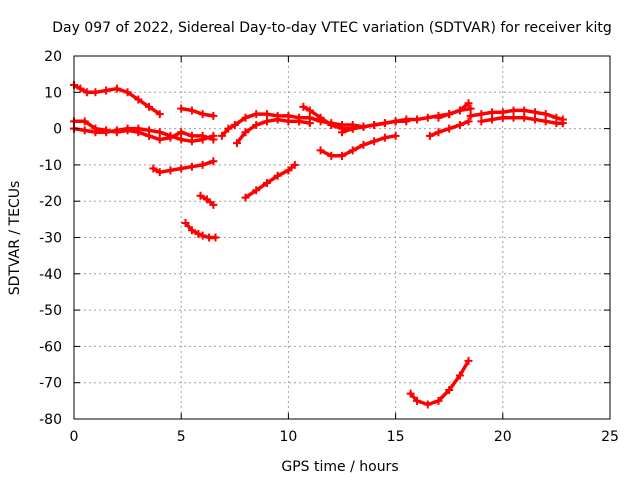  Describe the element at coordinates (74, 437) in the screenshot. I see `x-tick-label: 0` at that location.